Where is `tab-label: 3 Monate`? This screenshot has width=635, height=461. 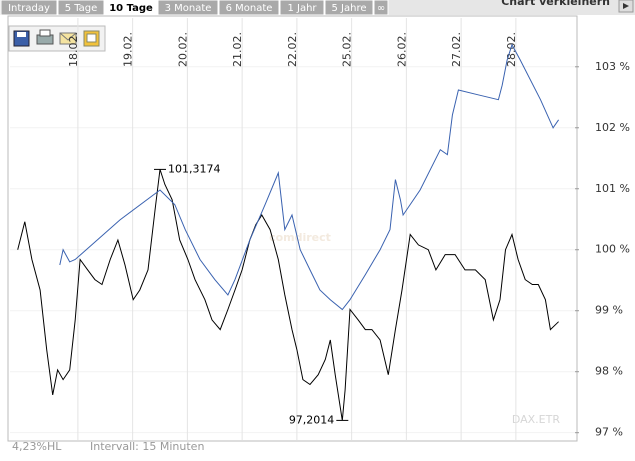 tab-label: 3 Monate is located at coordinates (188, 8).